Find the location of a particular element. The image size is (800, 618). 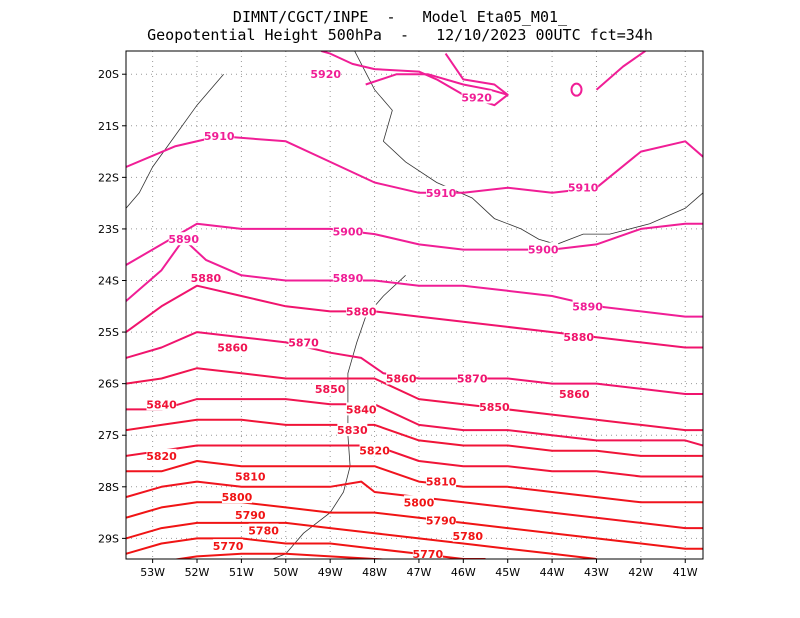

x-tick-label: 48W is located at coordinates (374, 572).